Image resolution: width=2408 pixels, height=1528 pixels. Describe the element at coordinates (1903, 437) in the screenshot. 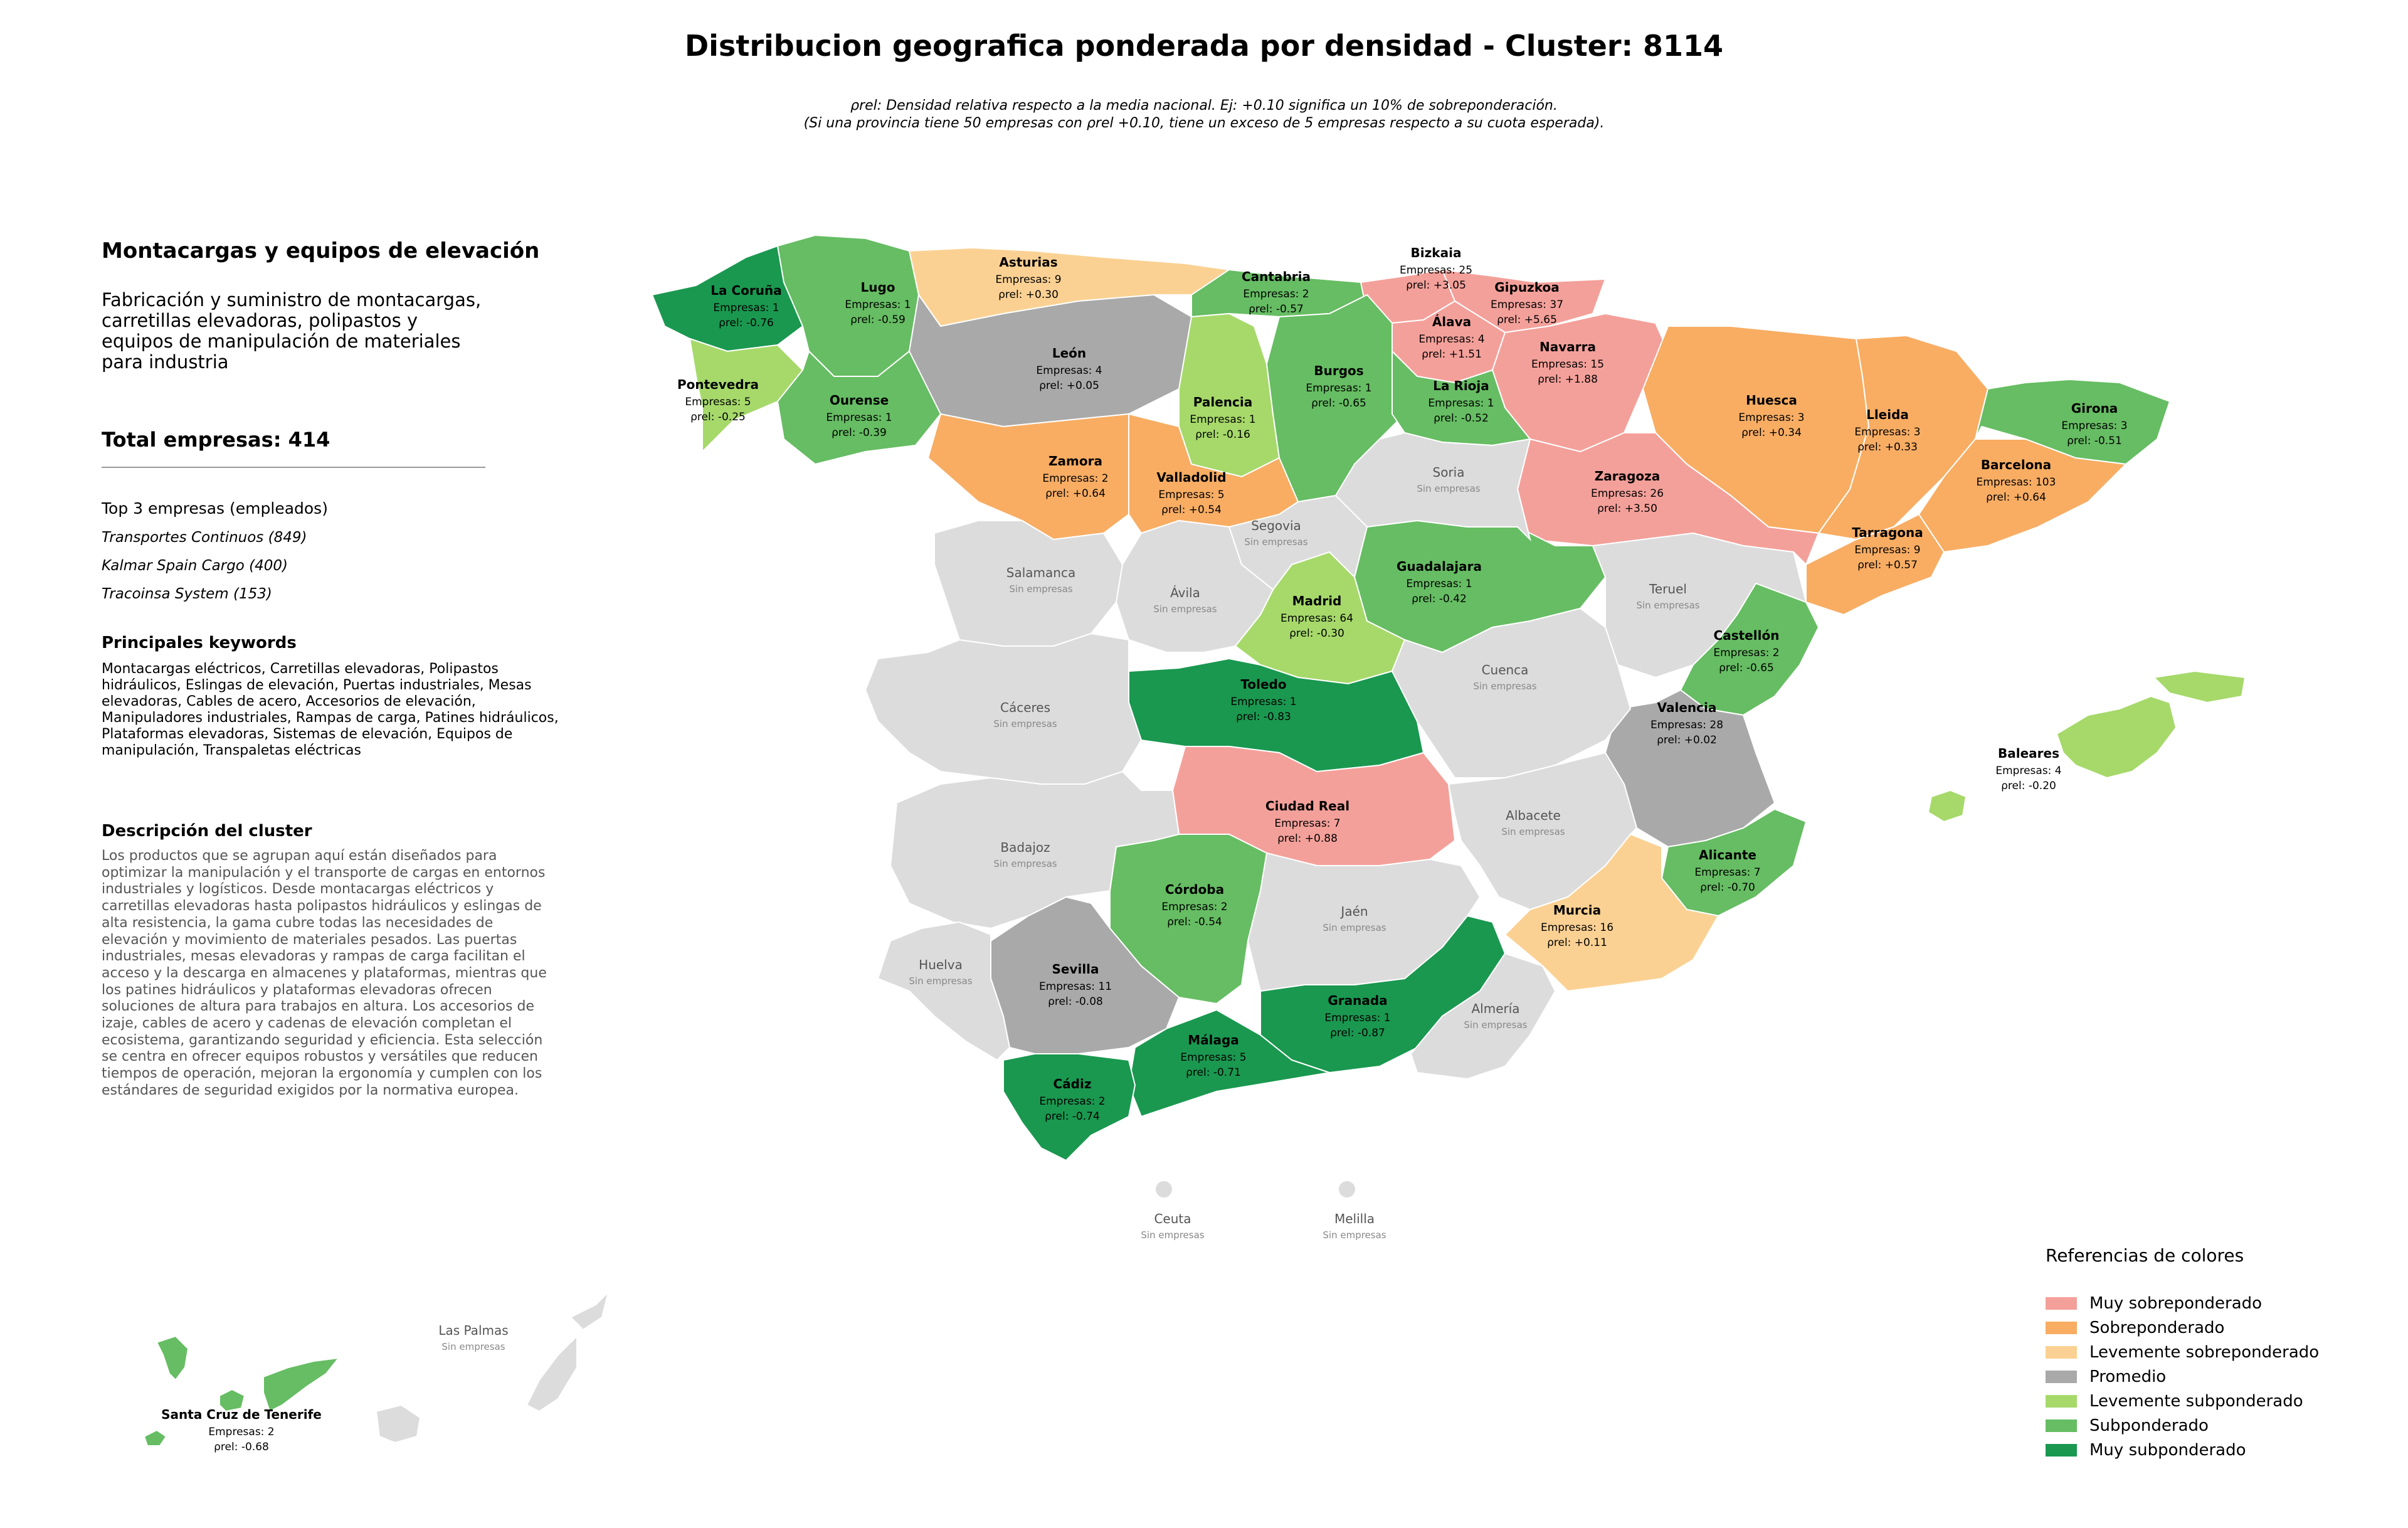

I see `province-lleida` at that location.